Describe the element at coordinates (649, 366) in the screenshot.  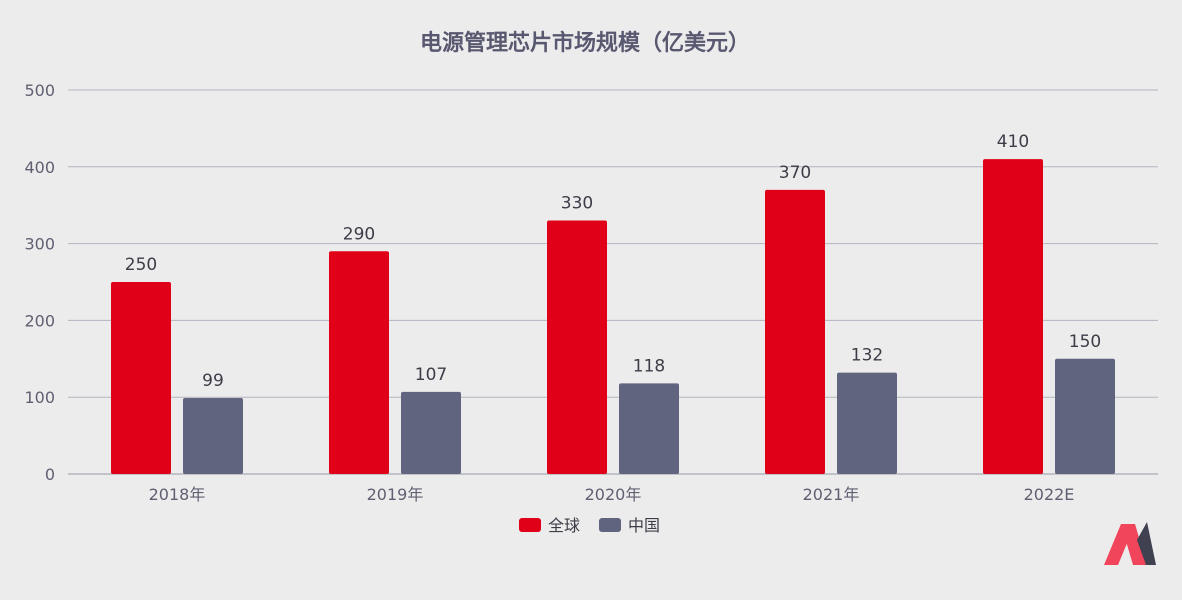
I see `data-label: 118` at that location.